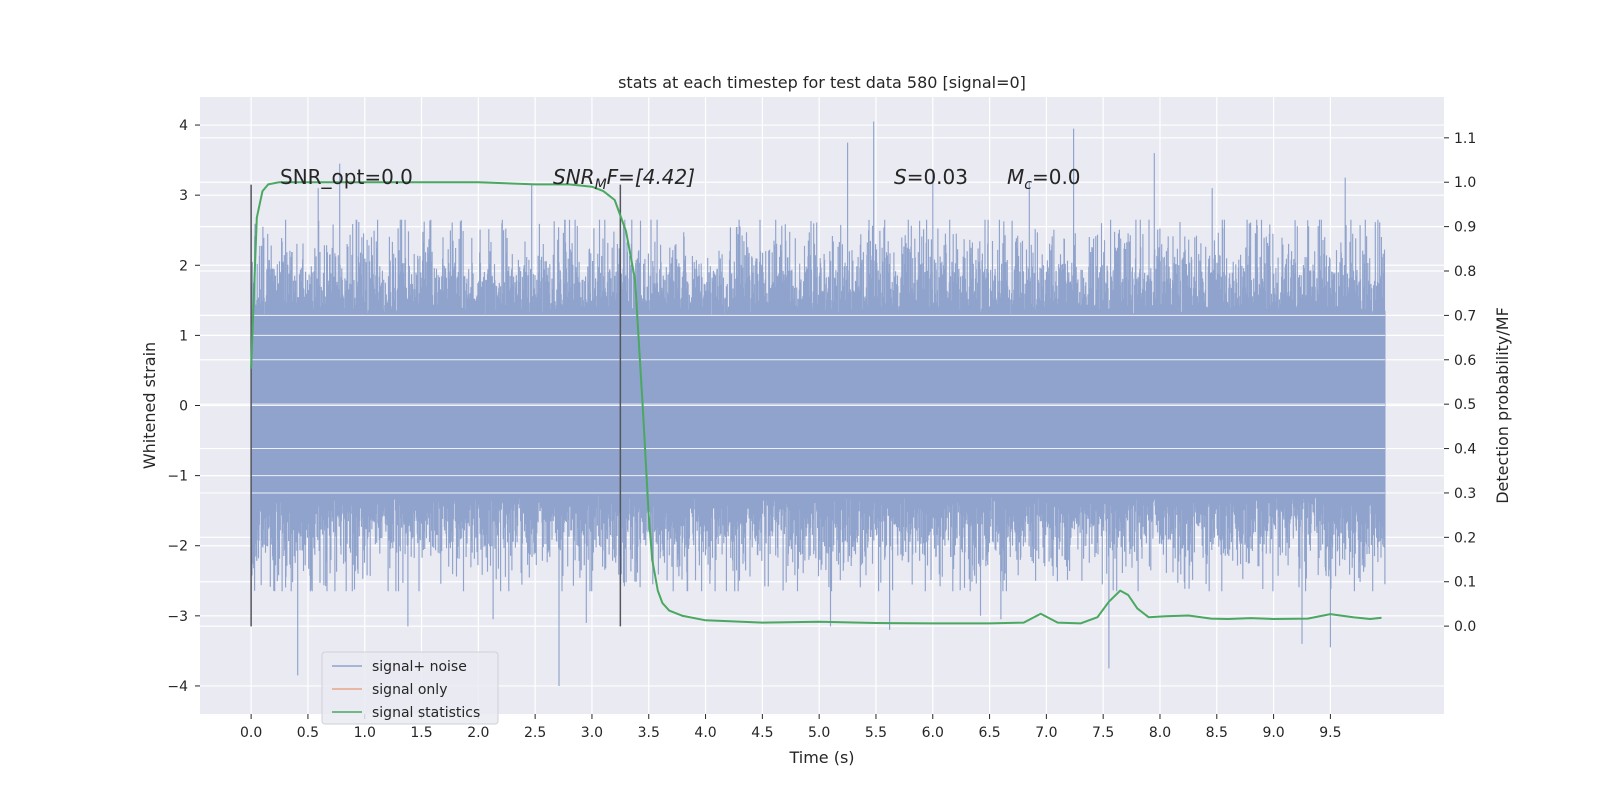  I want to click on annotation-s-symbol: S, so click(900, 177).